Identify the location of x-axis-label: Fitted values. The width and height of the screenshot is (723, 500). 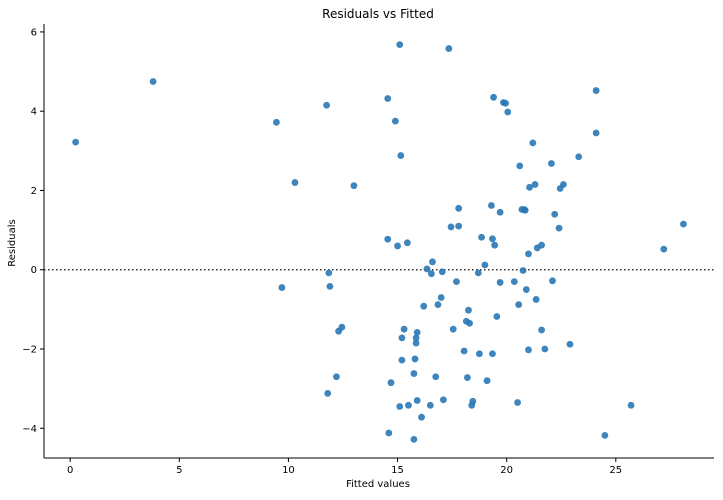
(378, 484).